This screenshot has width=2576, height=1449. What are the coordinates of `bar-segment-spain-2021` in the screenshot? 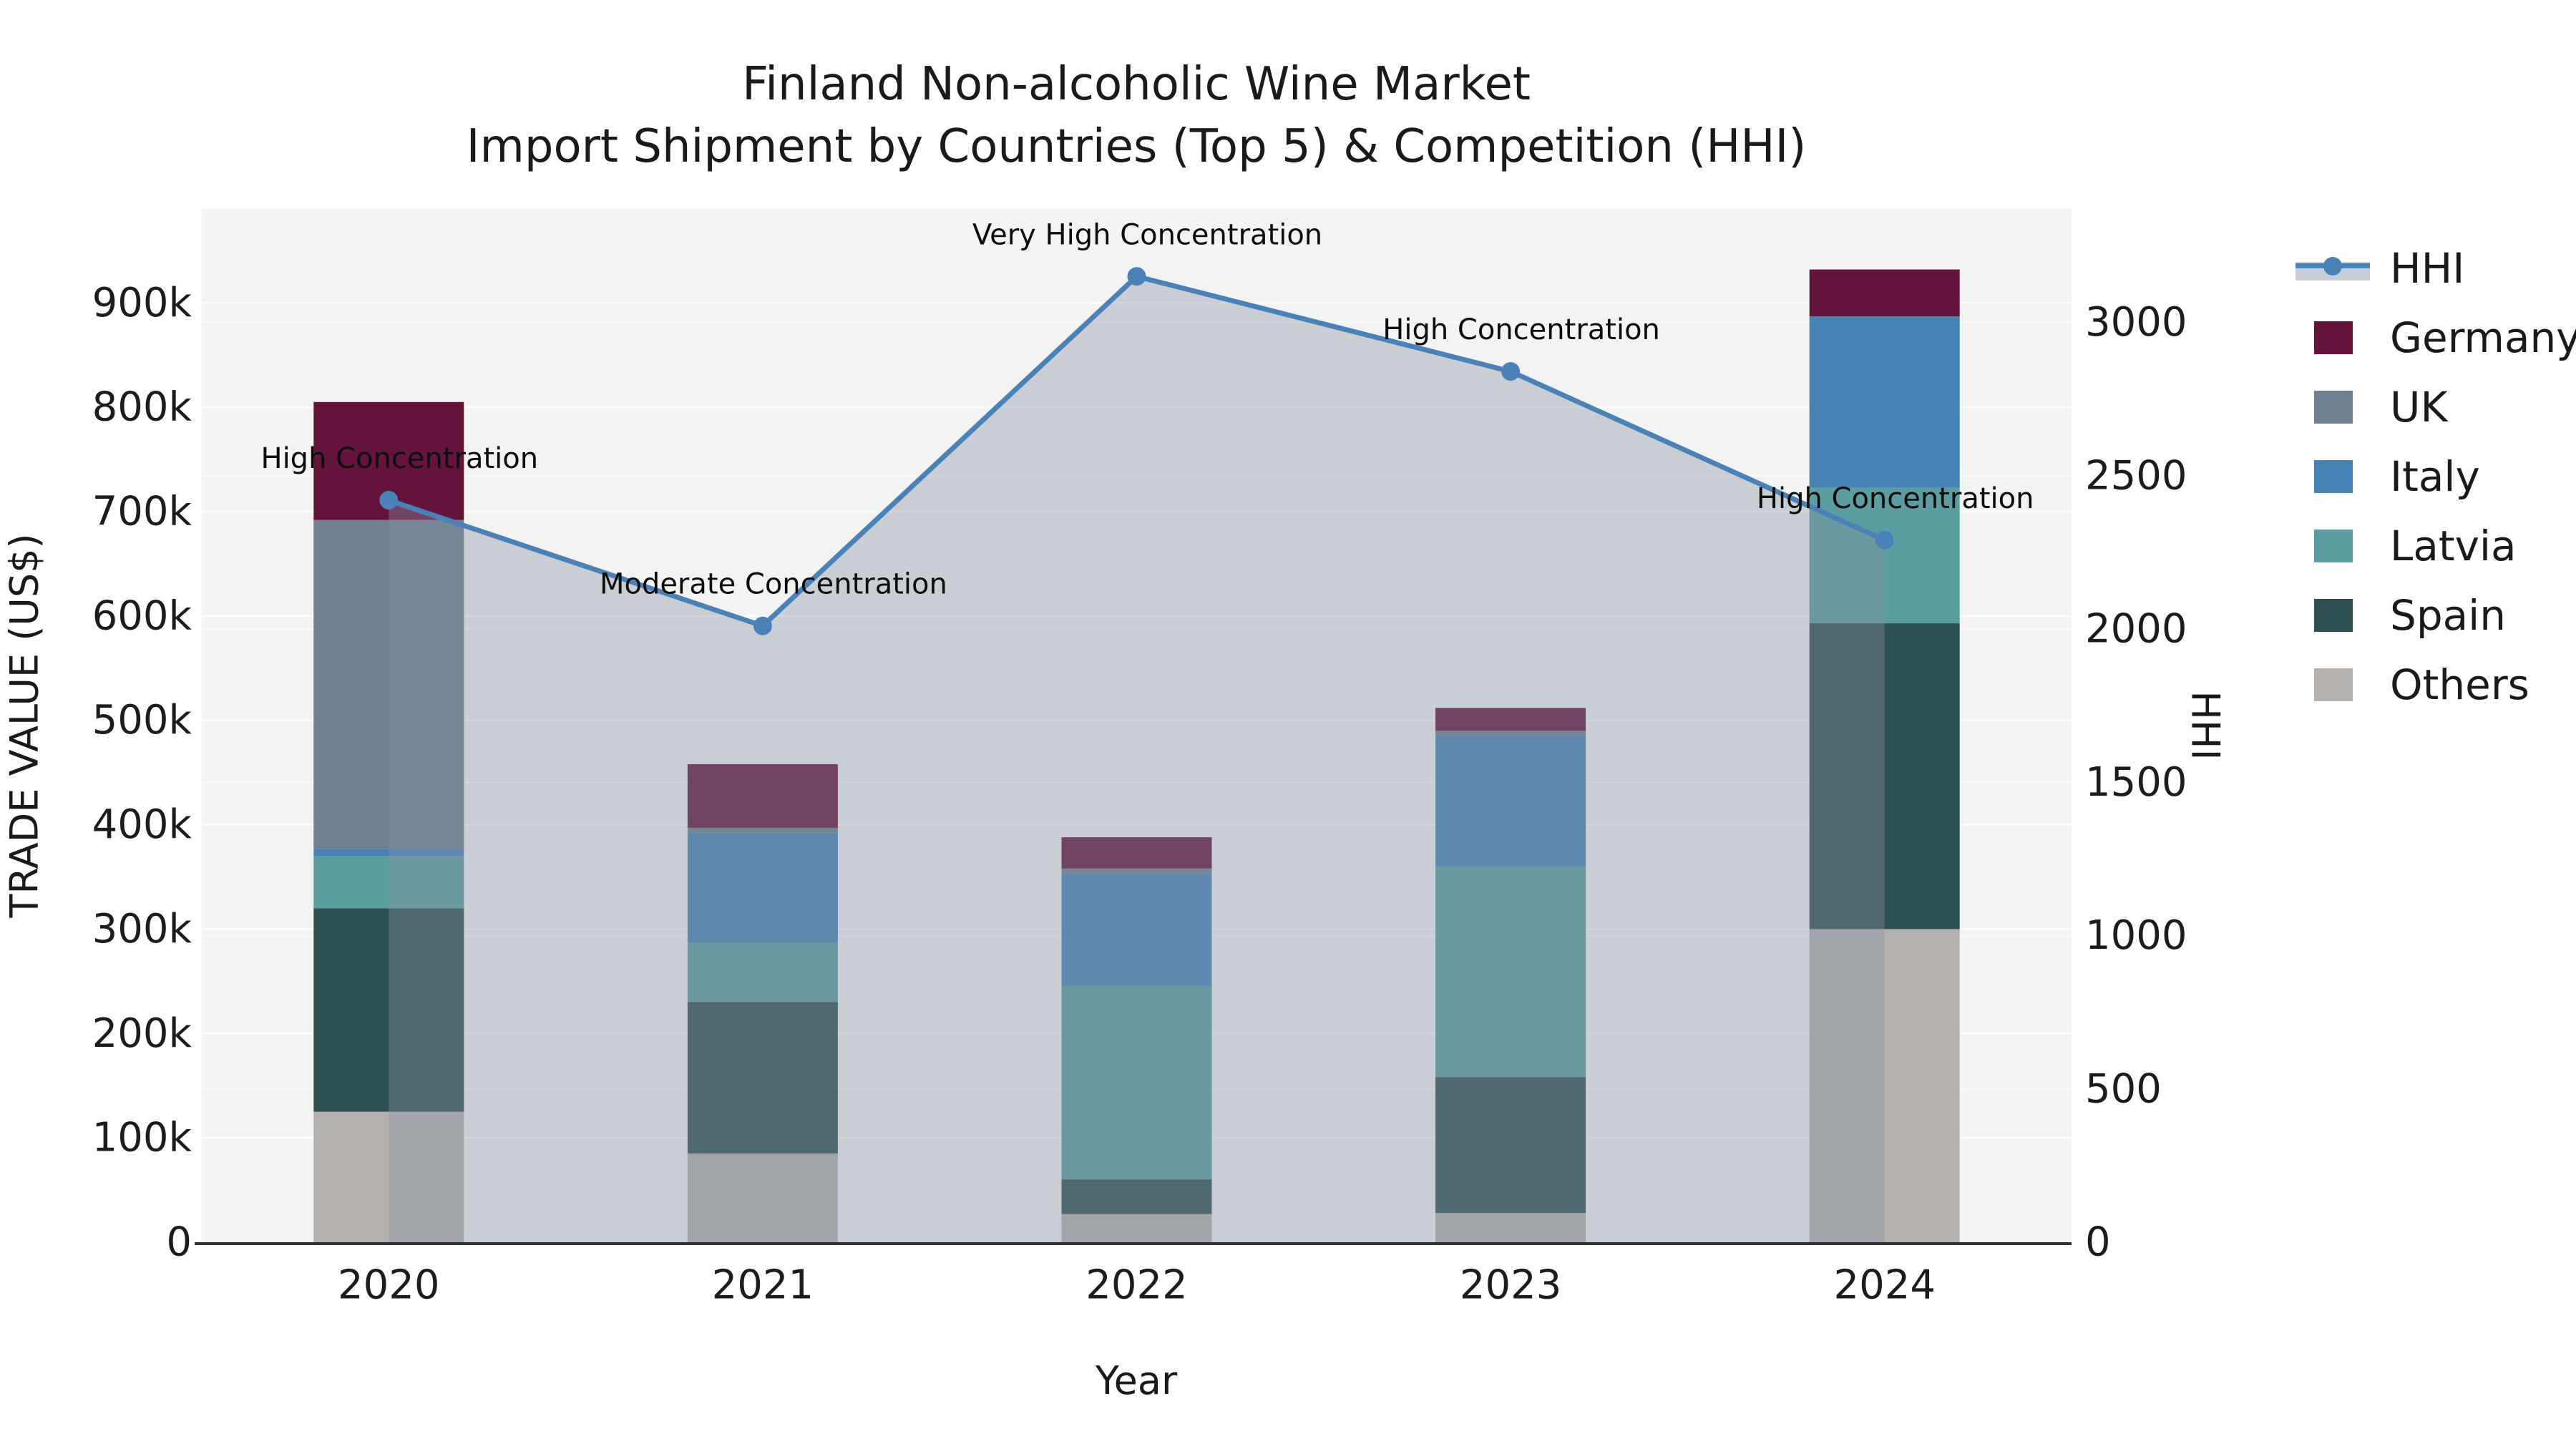 It's located at (762, 1078).